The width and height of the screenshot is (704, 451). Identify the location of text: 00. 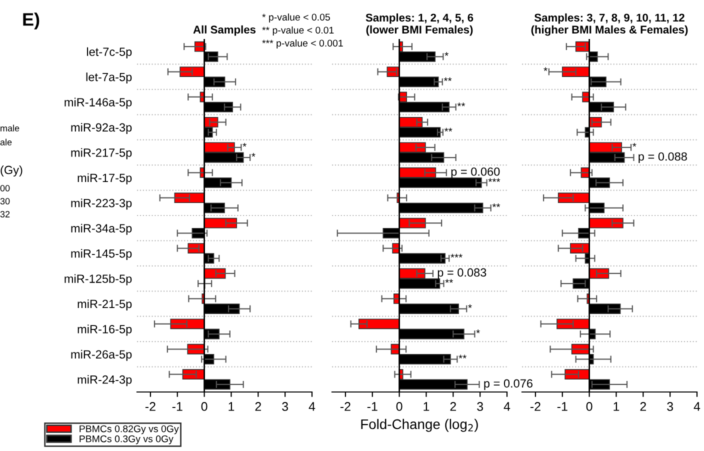
(5, 188).